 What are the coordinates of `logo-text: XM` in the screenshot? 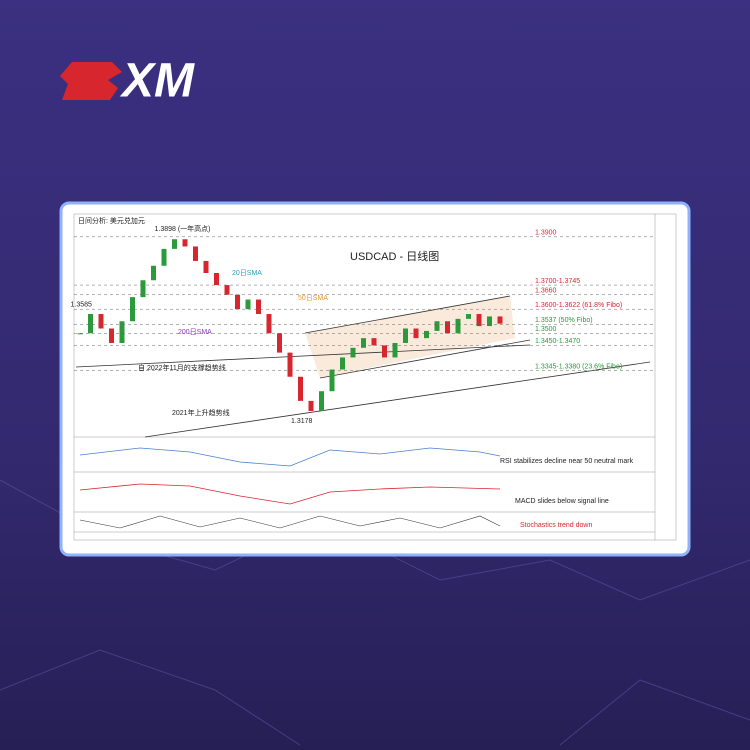 It's located at (157, 81).